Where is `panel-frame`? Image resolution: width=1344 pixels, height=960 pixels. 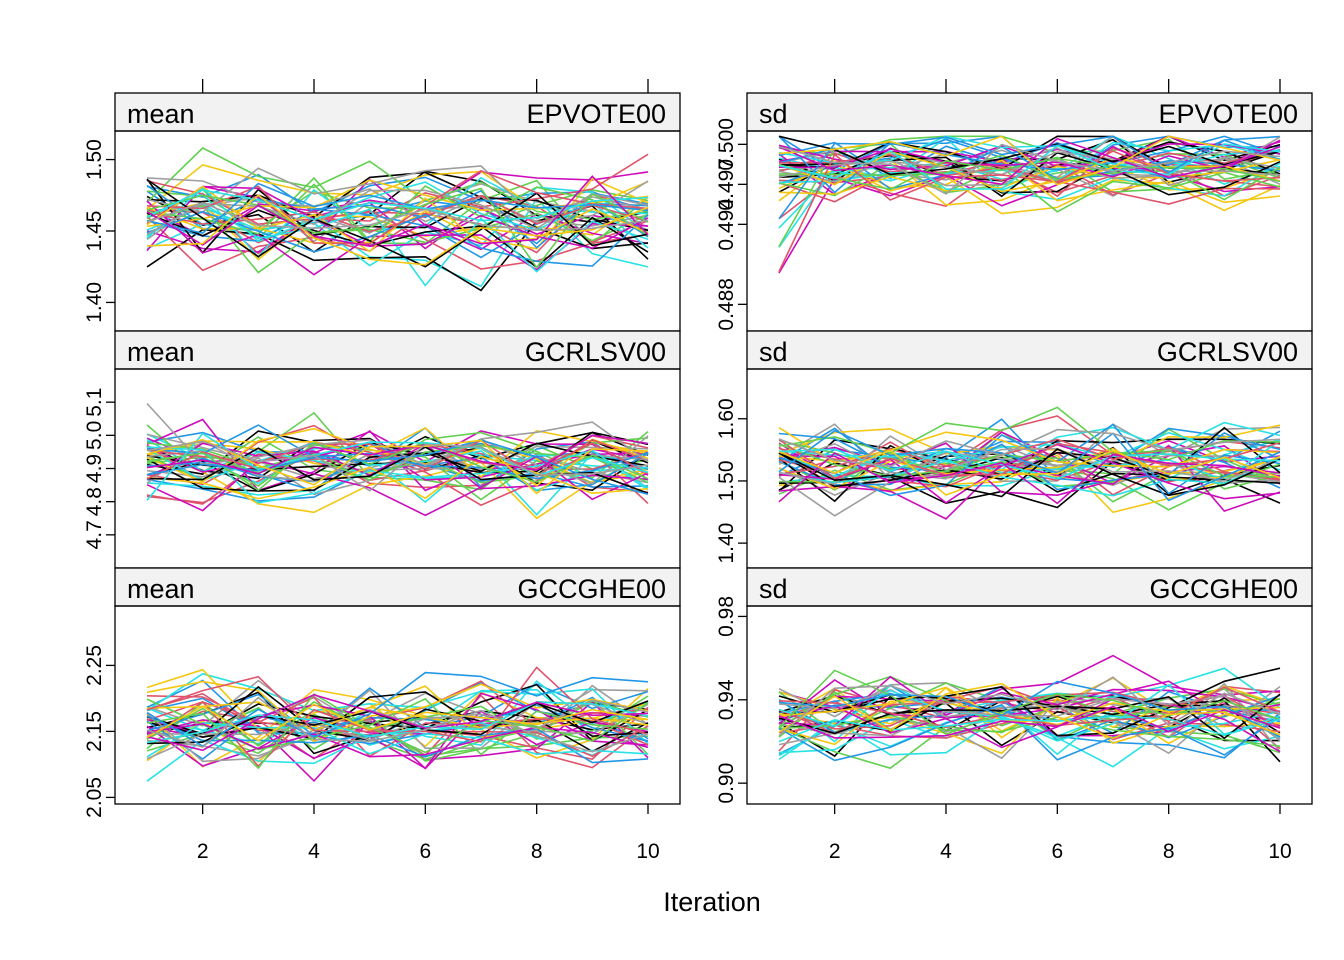 panel-frame is located at coordinates (1029, 705).